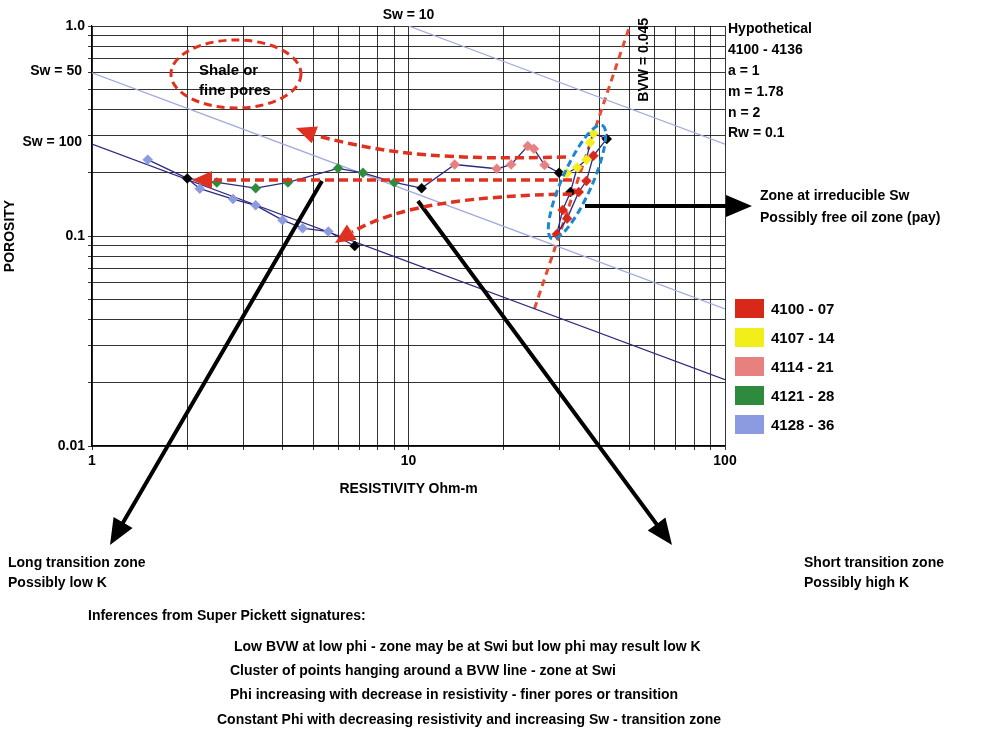  What do you see at coordinates (52, 140) in the screenshot?
I see `series-label: Sw = 100` at bounding box center [52, 140].